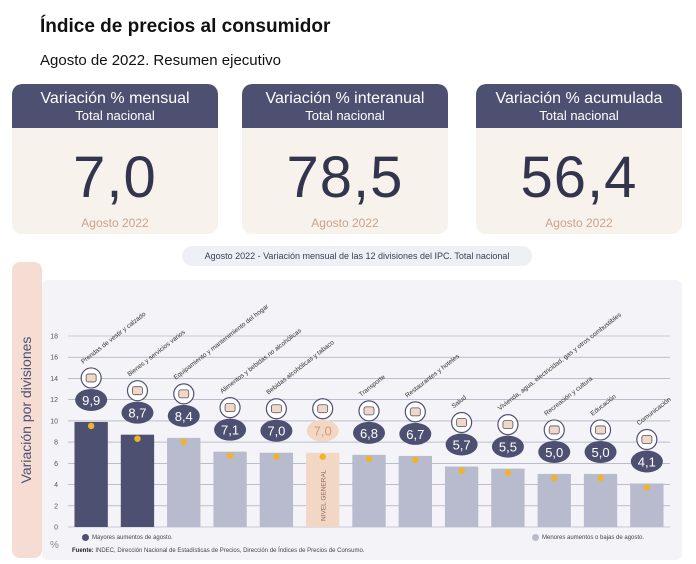 Image resolution: width=696 pixels, height=564 pixels. I want to click on card-header: Variación % acumulada Total nacional, so click(579, 106).